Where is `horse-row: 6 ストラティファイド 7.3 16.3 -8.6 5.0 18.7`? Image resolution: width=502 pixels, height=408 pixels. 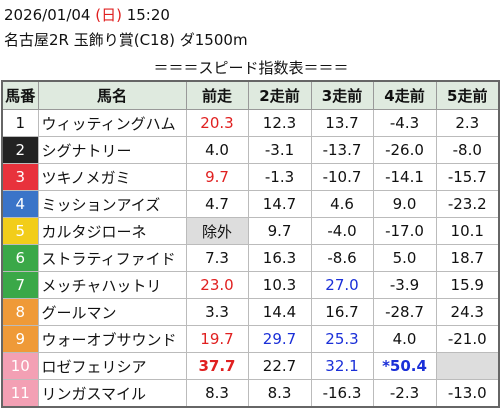
horse-row: 6 ストラティファイド 7.3 16.3 -8.6 5.0 18.7 is located at coordinates (250, 258).